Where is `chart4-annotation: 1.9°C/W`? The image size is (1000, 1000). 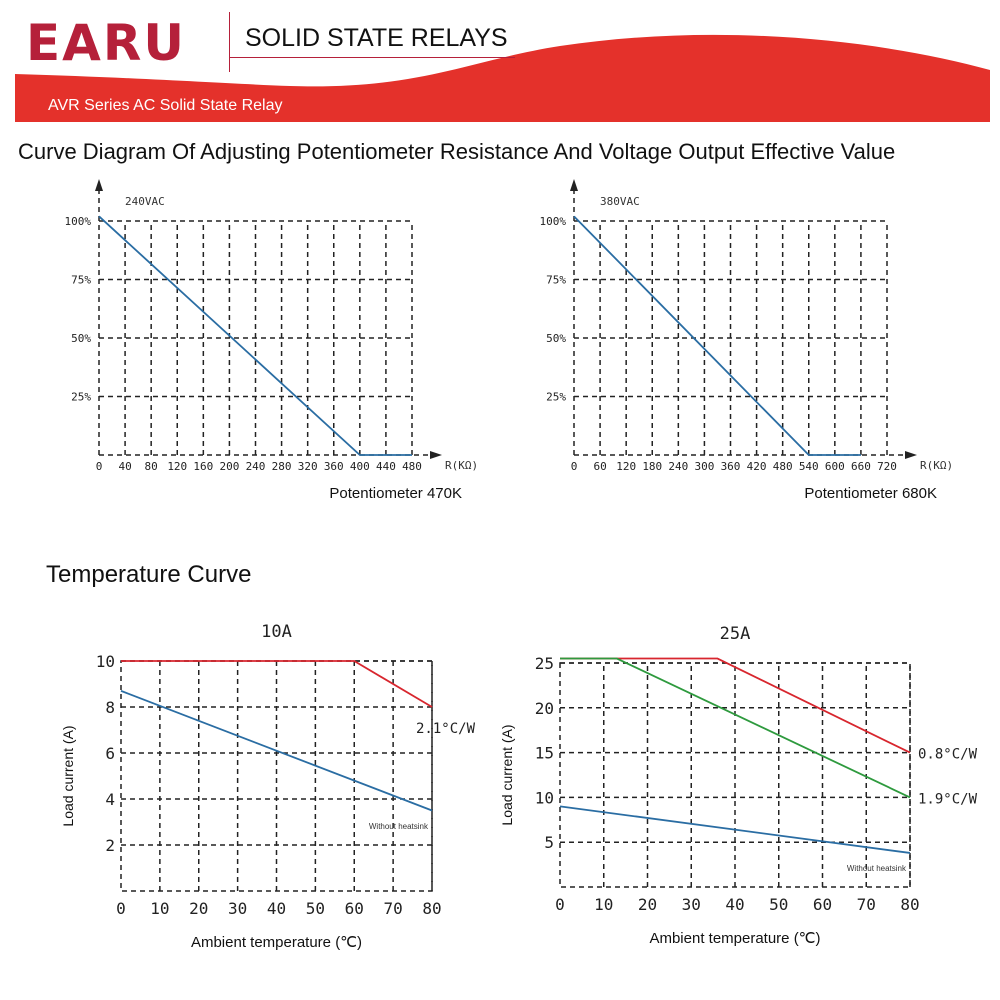
chart4-annotation: 1.9°C/W is located at coordinates (948, 799).